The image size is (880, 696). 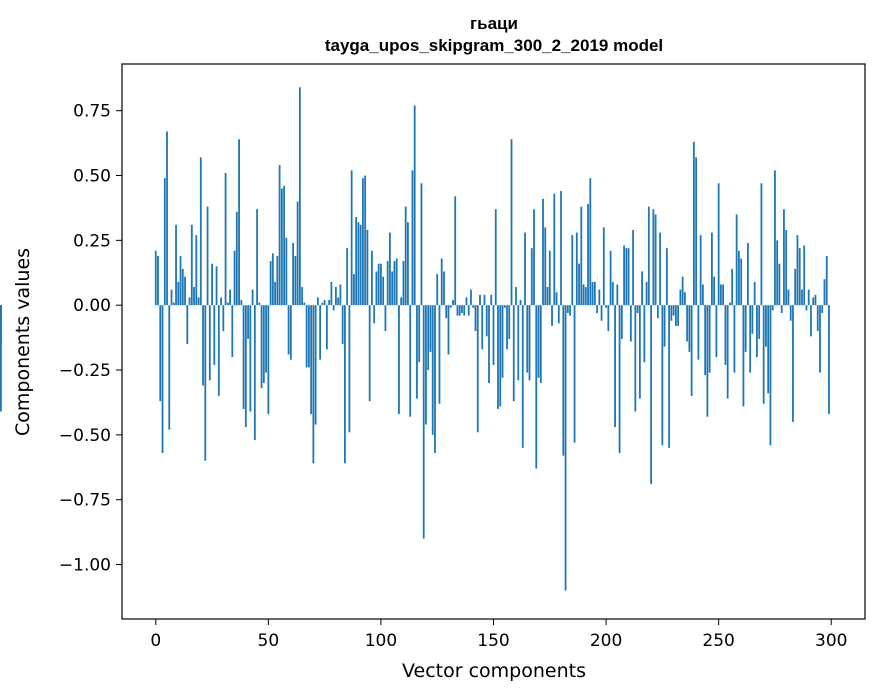 What do you see at coordinates (498, 635) in the screenshot?
I see `x-axis-ticks: 0 50 100 150 200 250 300` at bounding box center [498, 635].